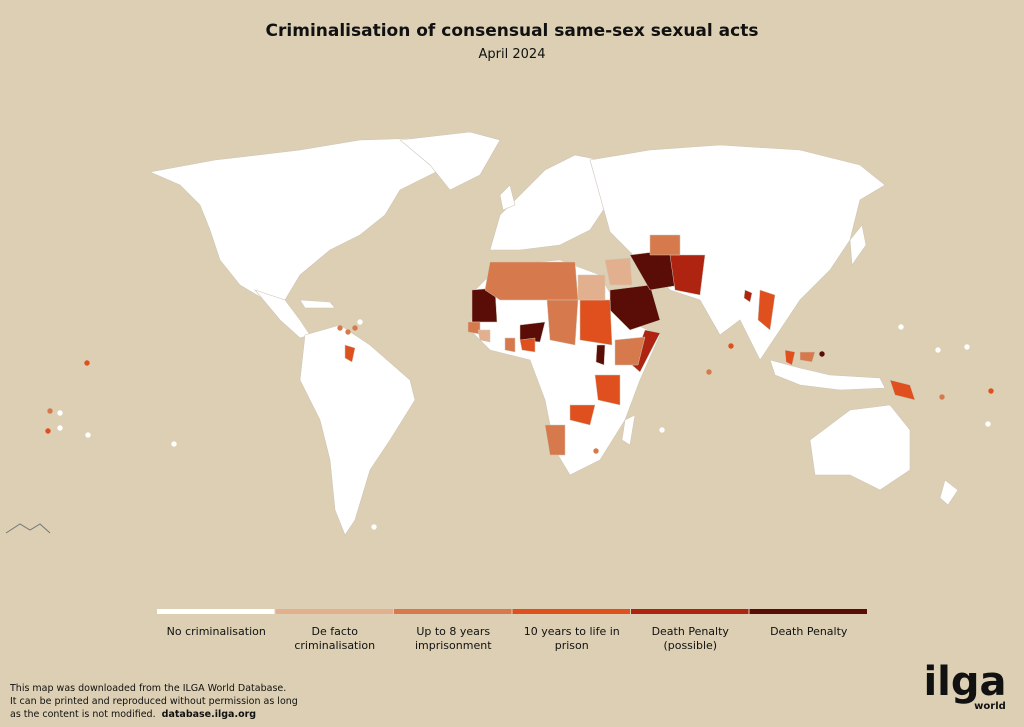 The image size is (1024, 727). What do you see at coordinates (858, 245) in the screenshot?
I see `japan` at bounding box center [858, 245].